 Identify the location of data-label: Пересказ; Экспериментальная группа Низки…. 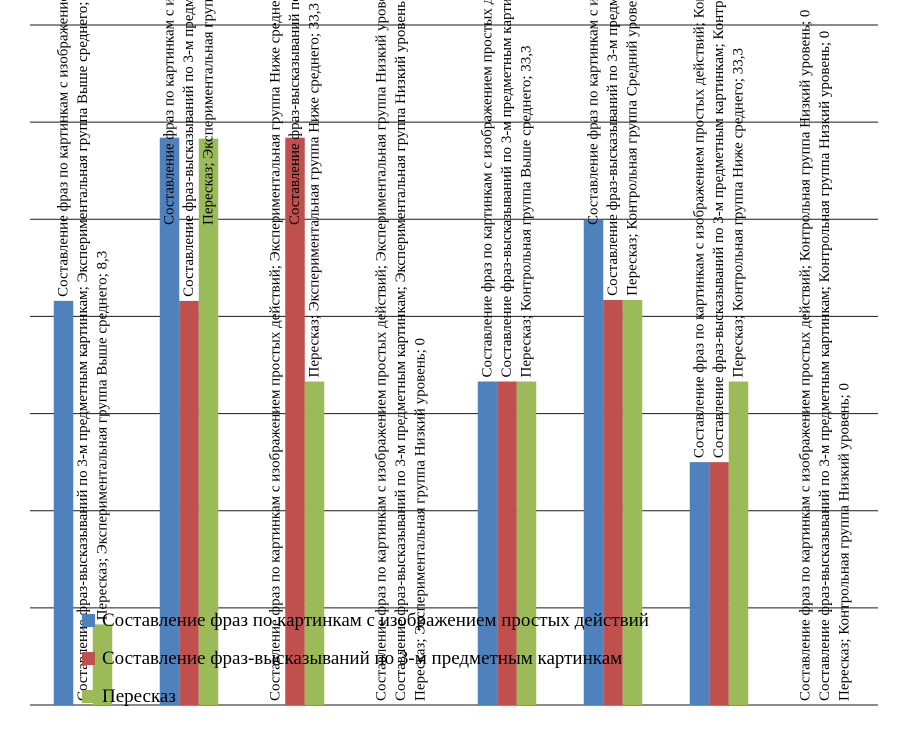
(421, 519).